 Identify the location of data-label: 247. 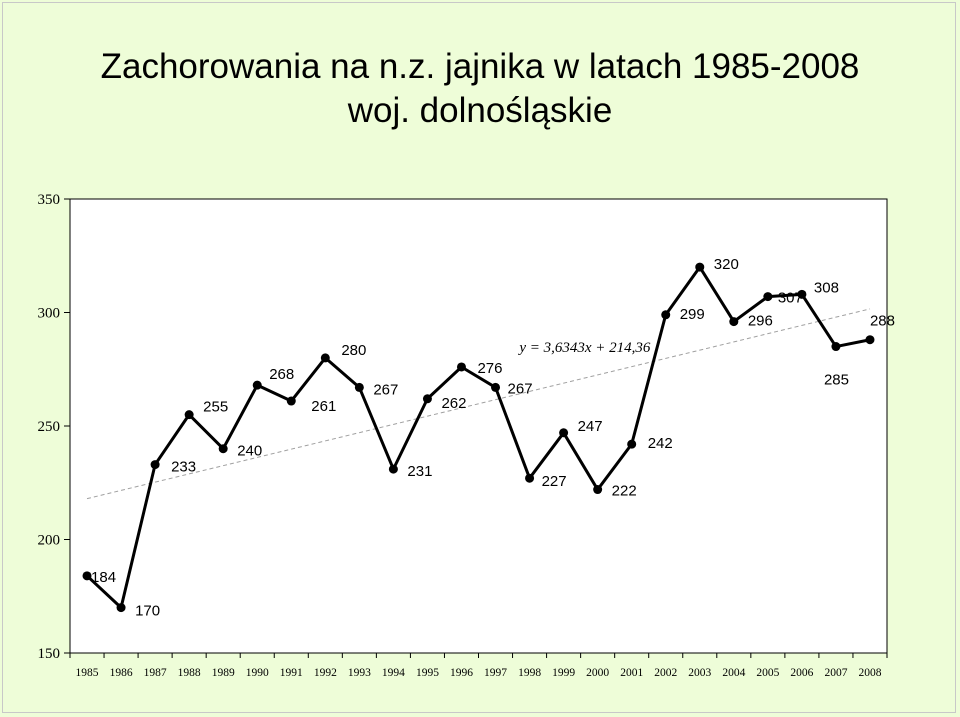
(590, 426).